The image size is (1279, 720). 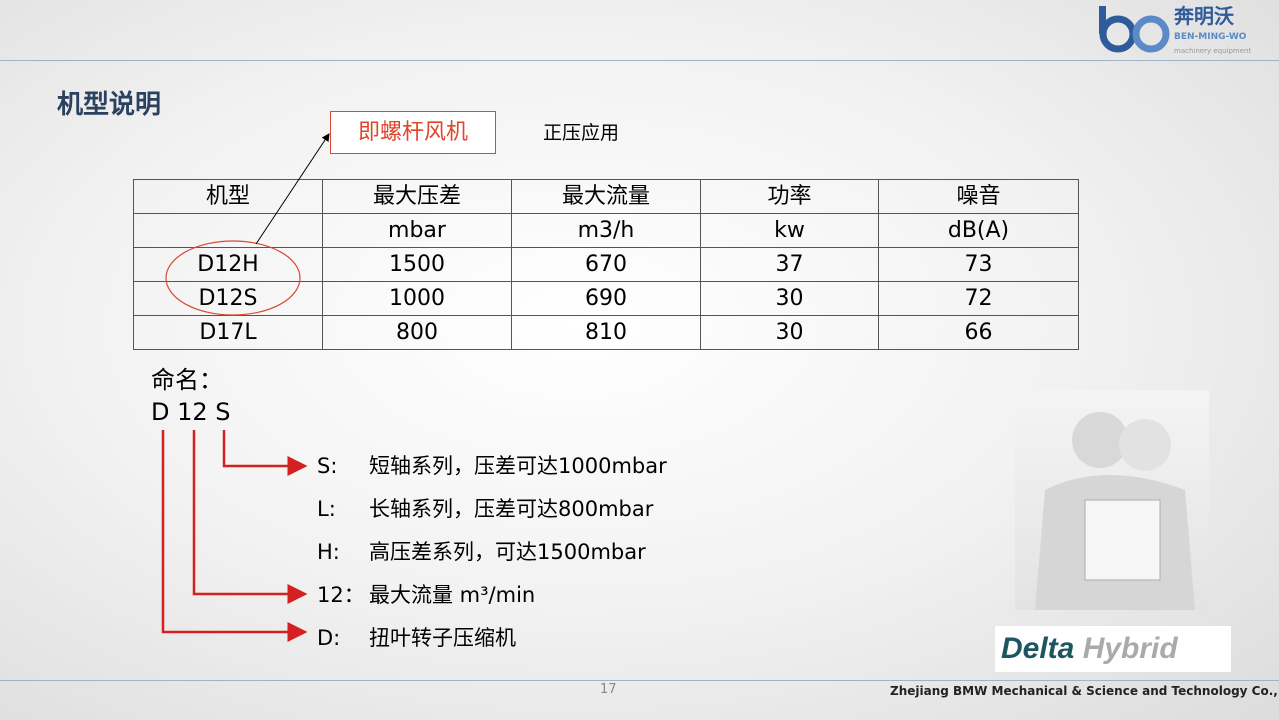 I want to click on logo-en-text: BEN-MING-WO, so click(x=1210, y=37).